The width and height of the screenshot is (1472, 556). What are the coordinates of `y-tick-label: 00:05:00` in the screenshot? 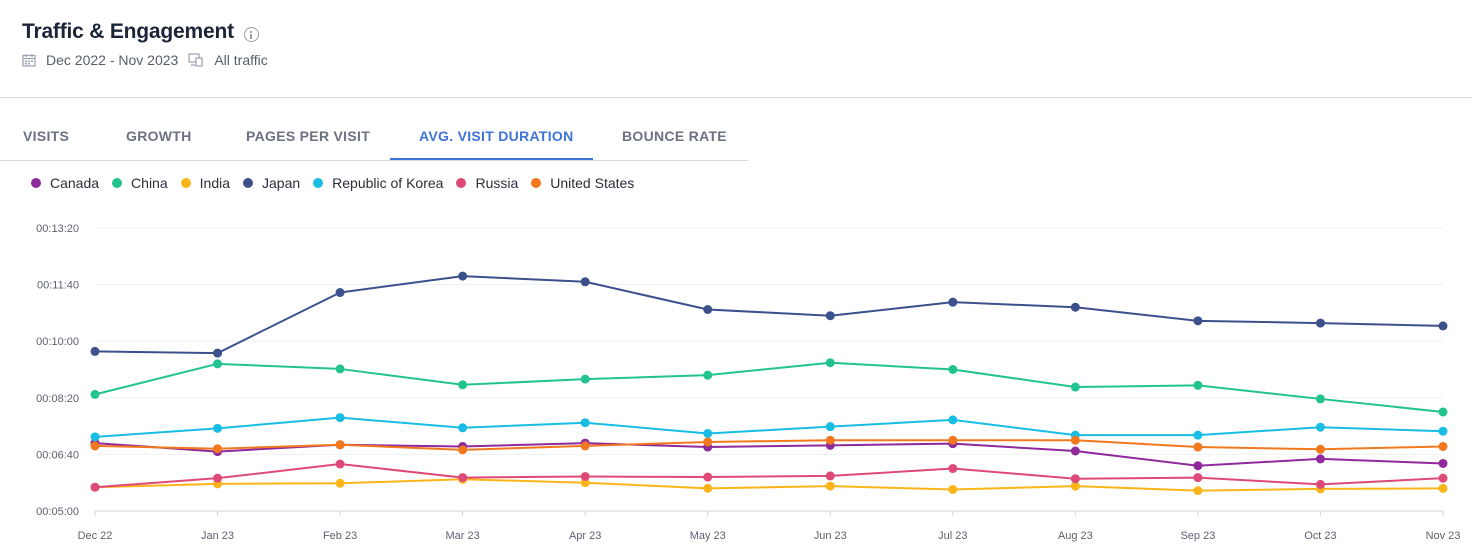 It's located at (57, 512).